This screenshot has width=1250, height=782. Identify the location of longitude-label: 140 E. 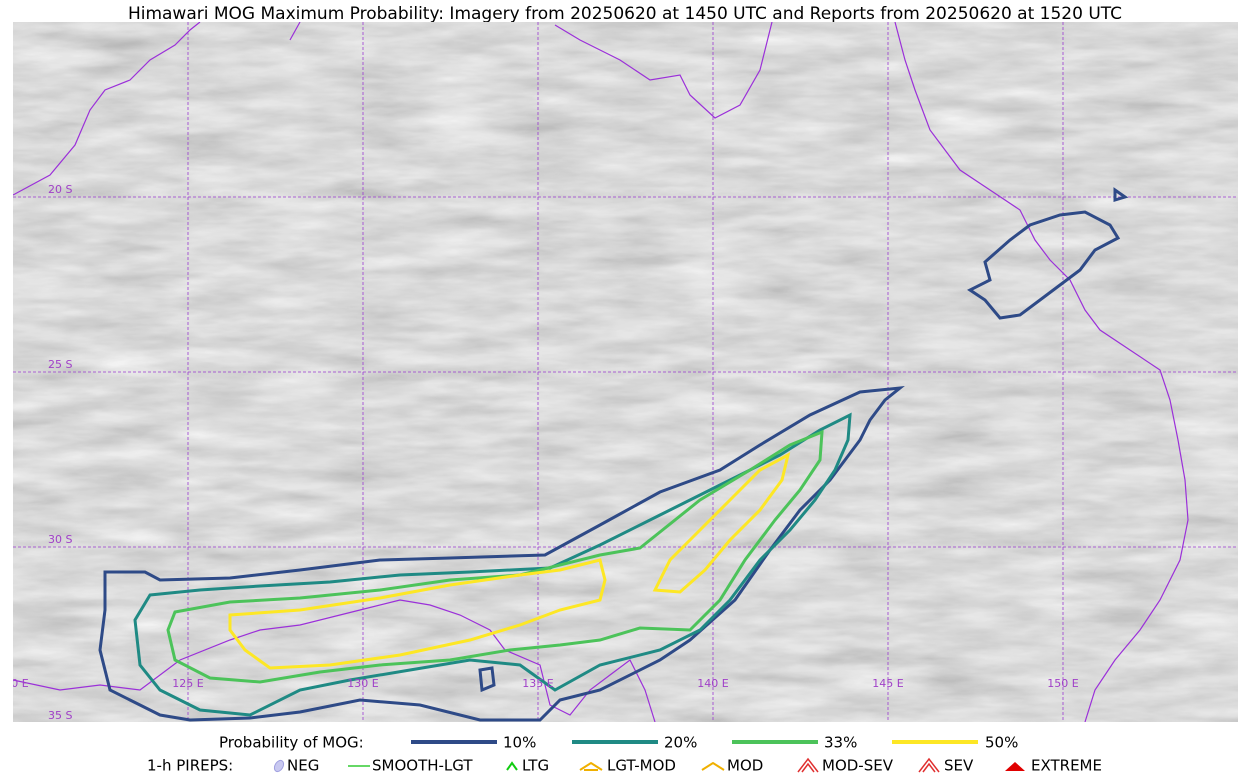
(712, 683).